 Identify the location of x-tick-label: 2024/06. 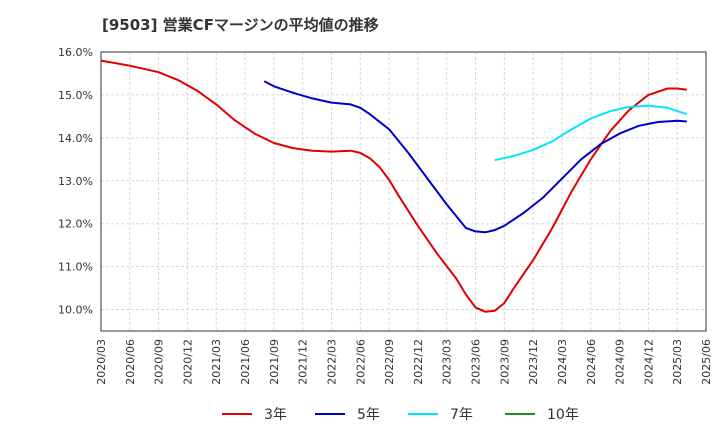
(591, 362).